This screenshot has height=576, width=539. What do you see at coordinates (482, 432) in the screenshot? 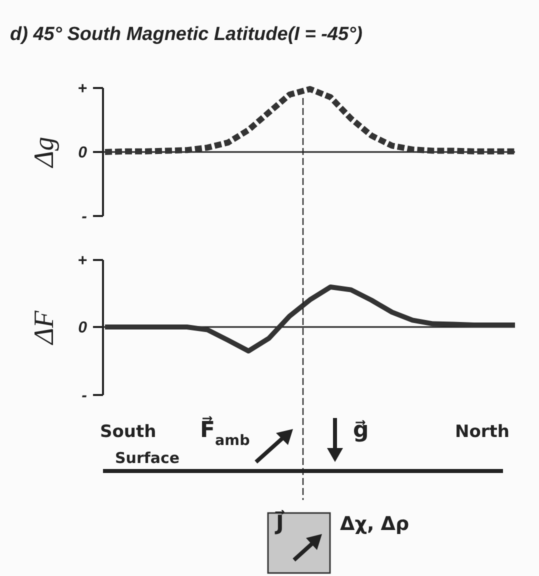
I see `text: North` at bounding box center [482, 432].